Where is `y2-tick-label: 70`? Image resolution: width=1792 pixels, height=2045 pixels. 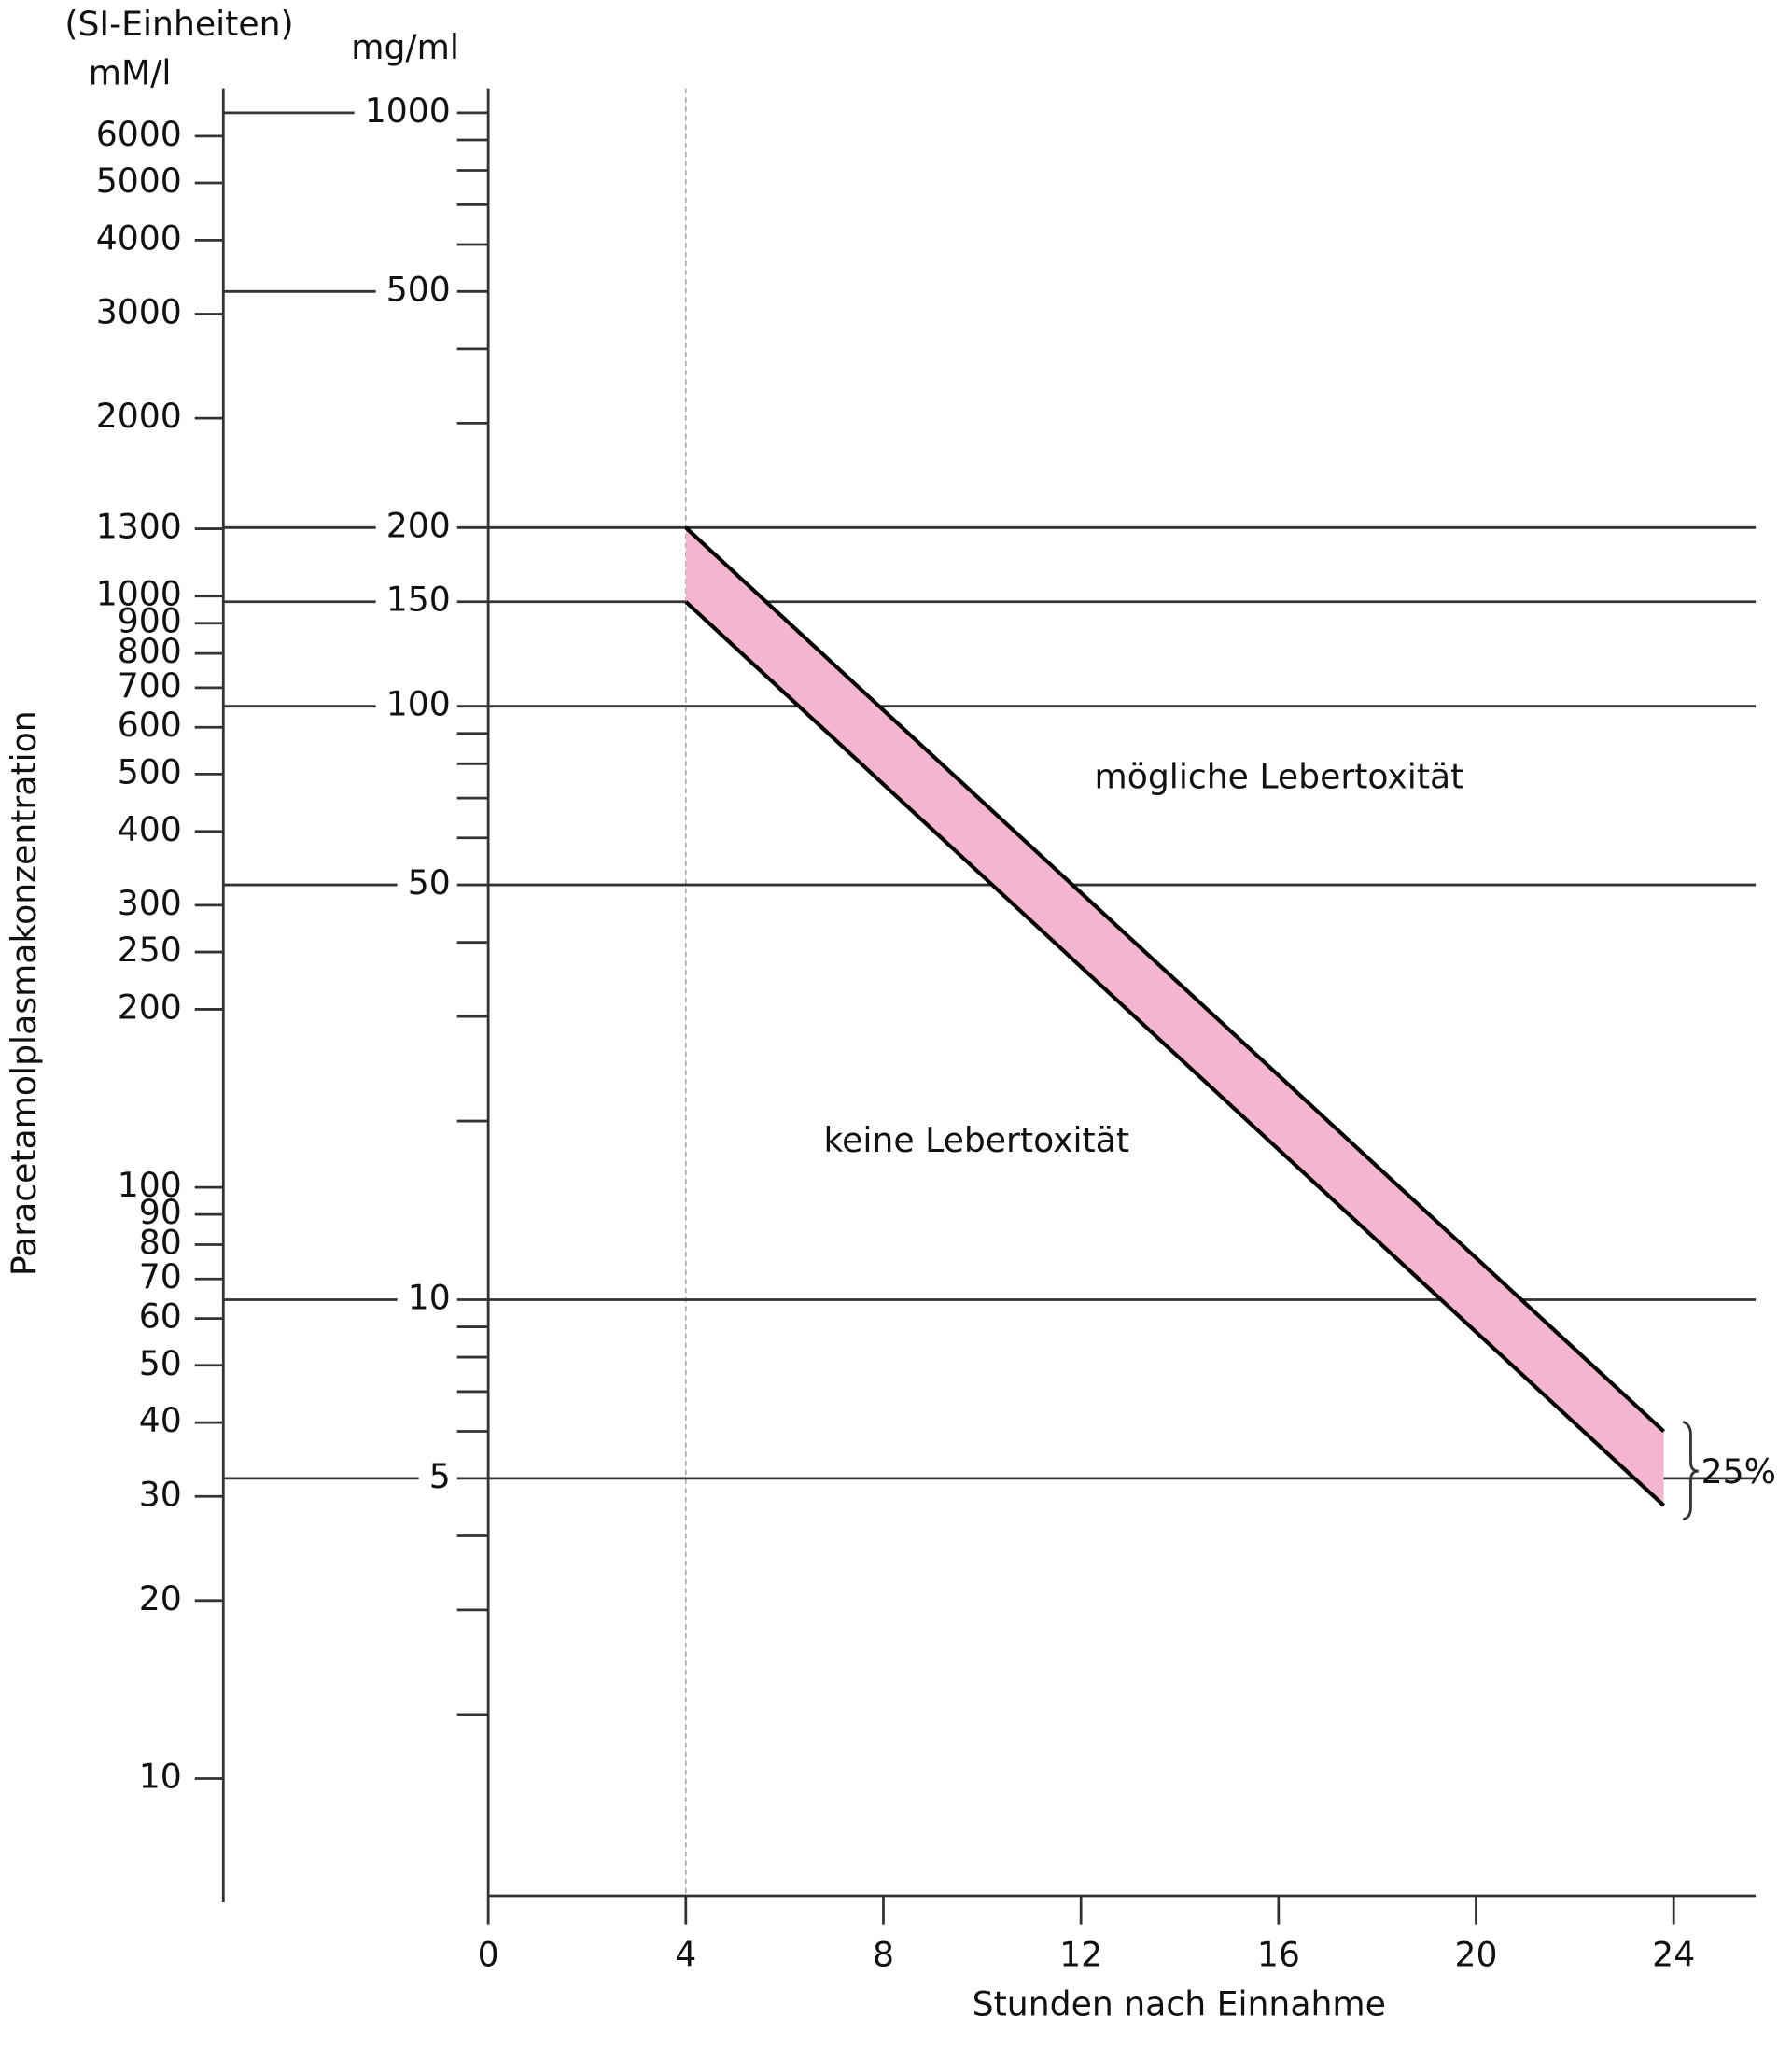 y2-tick-label: 70 is located at coordinates (160, 1276).